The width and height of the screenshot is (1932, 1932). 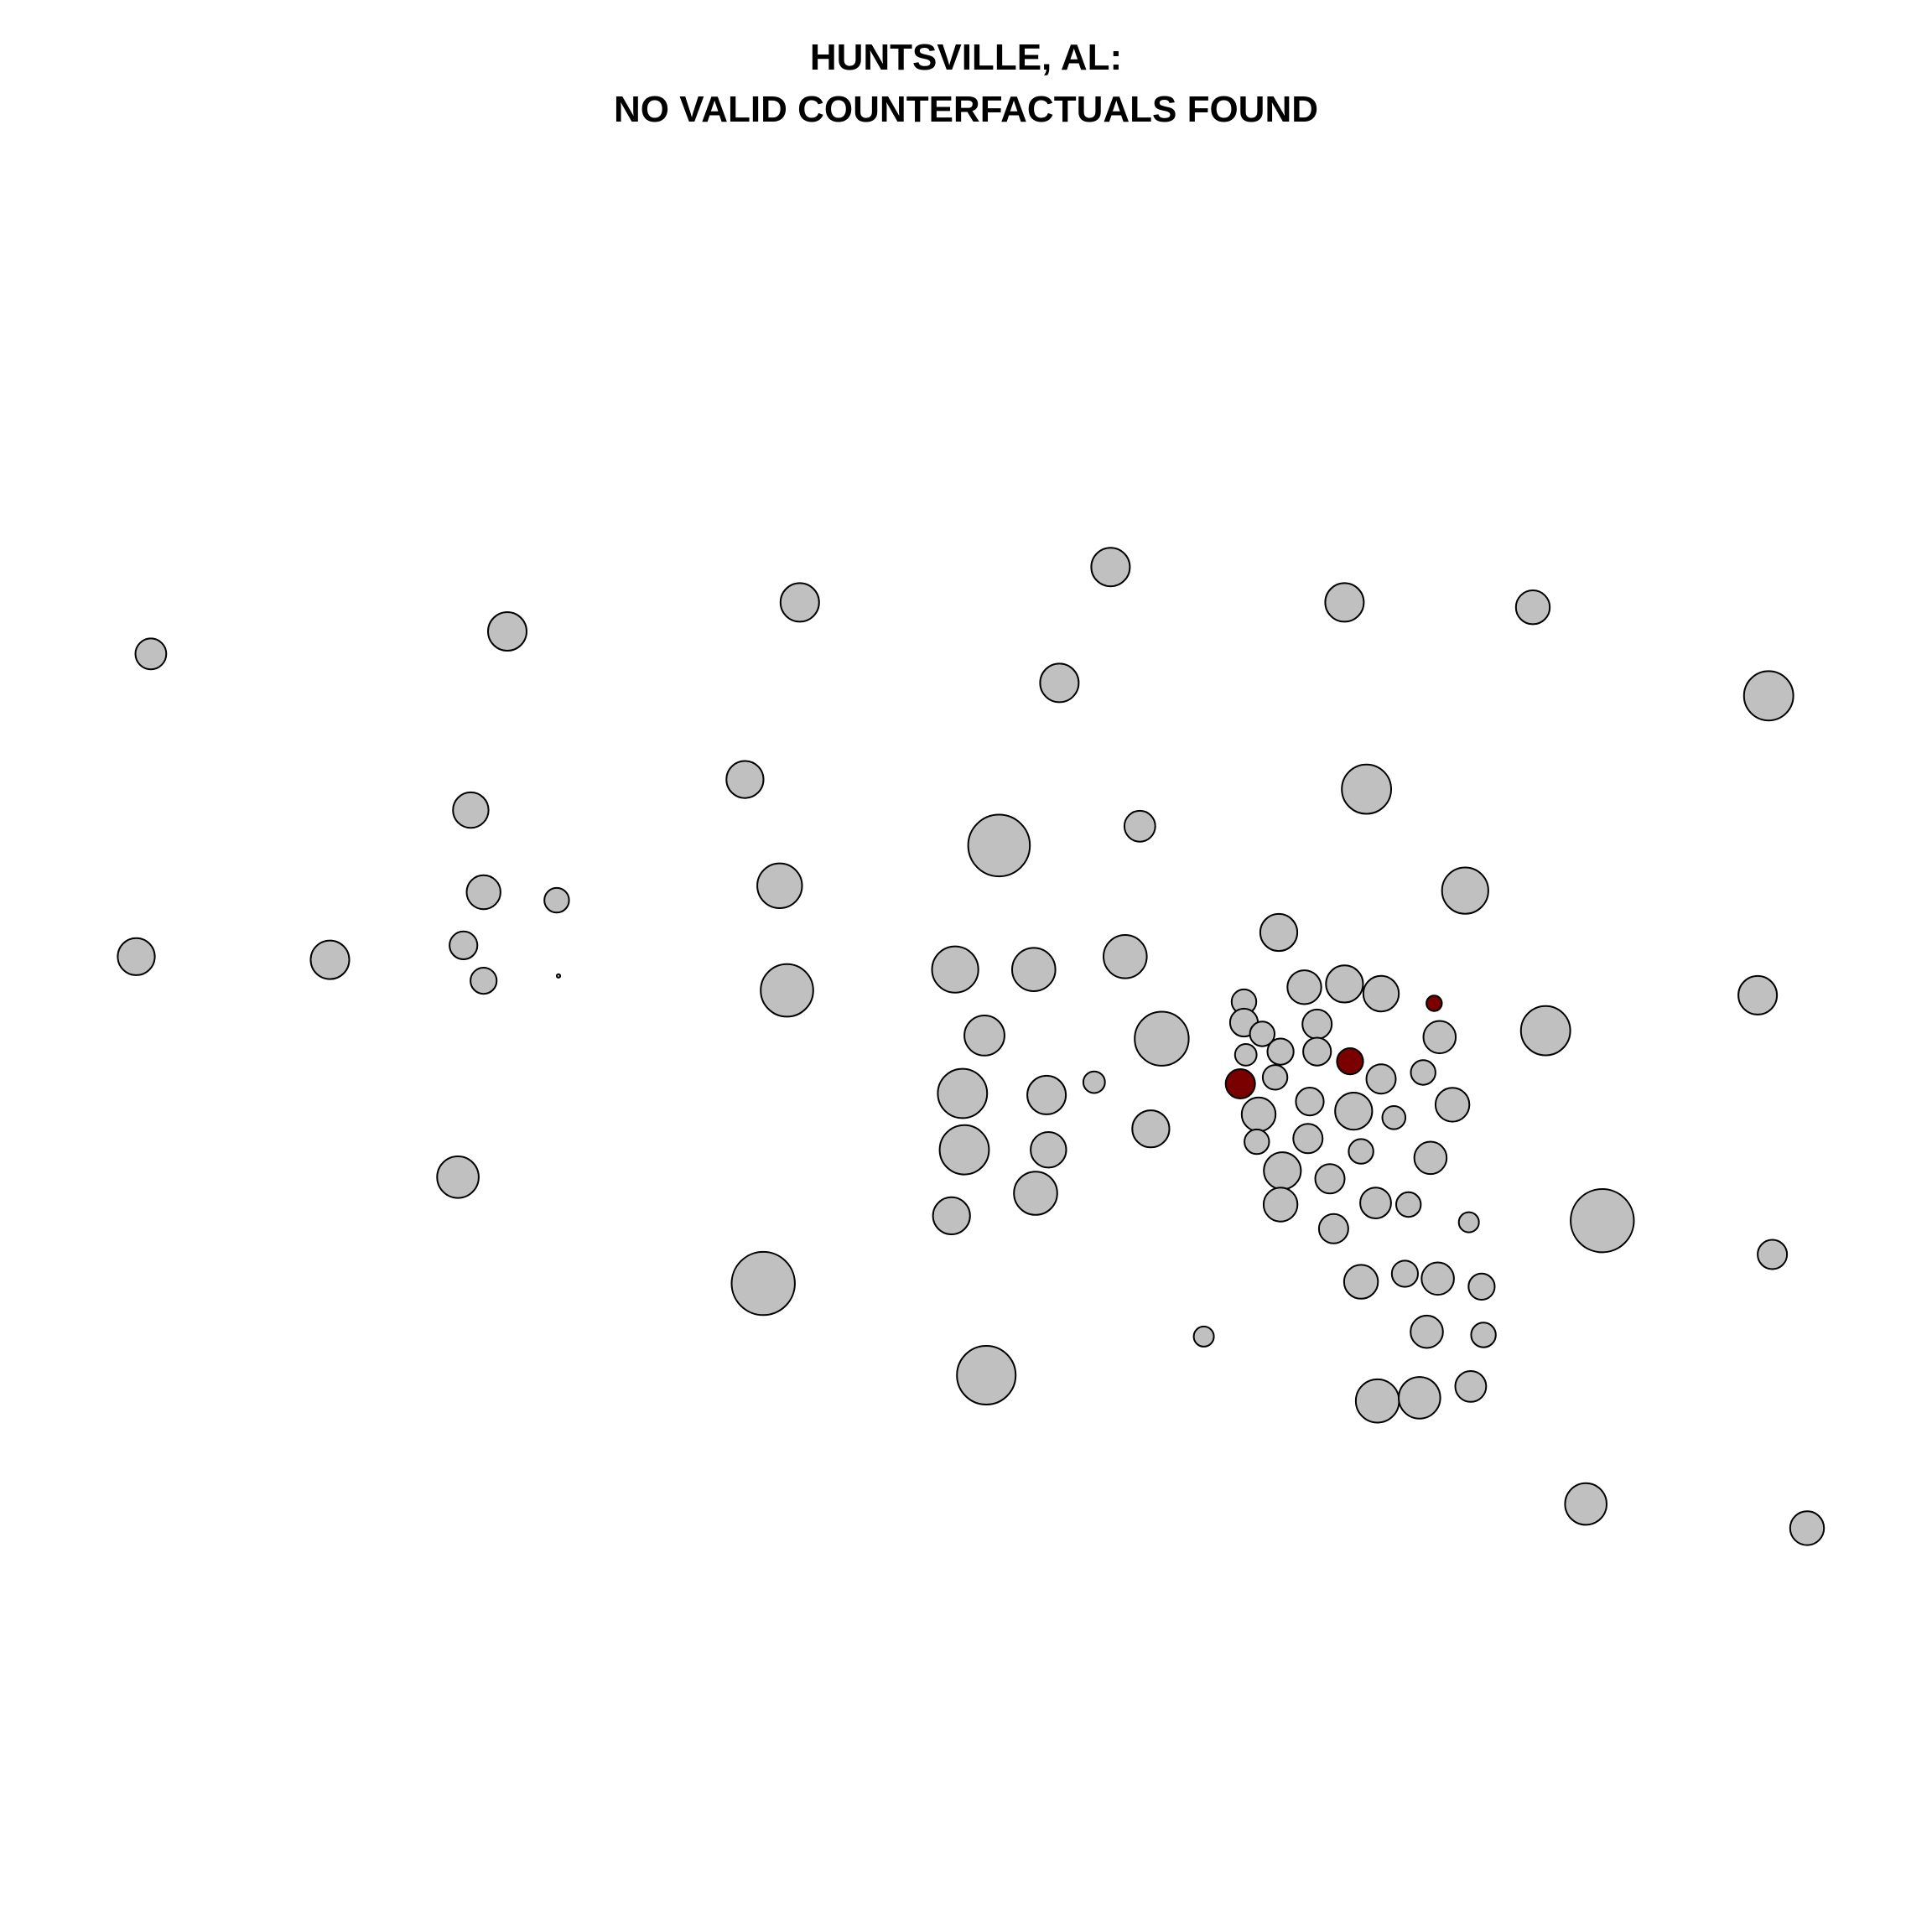 I want to click on chart-title-line-1: HUNTSVILLE, AL:, so click(x=966, y=57).